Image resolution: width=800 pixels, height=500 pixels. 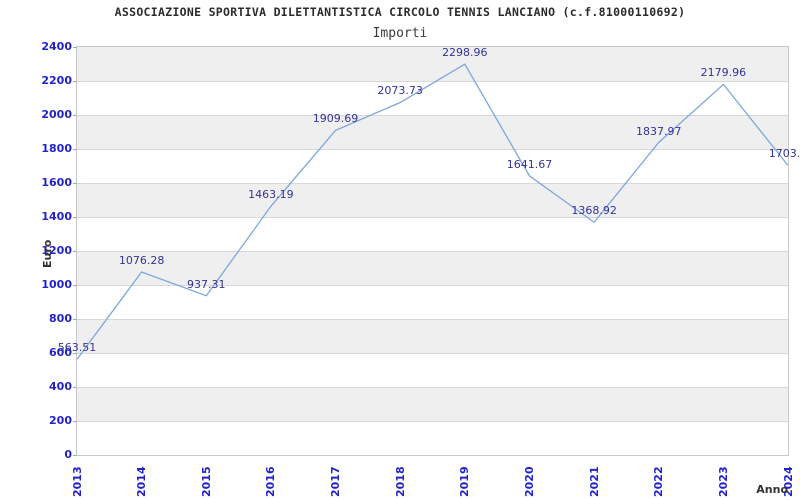 What do you see at coordinates (400, 33) in the screenshot?
I see `chart-subtitle: Importi` at bounding box center [400, 33].